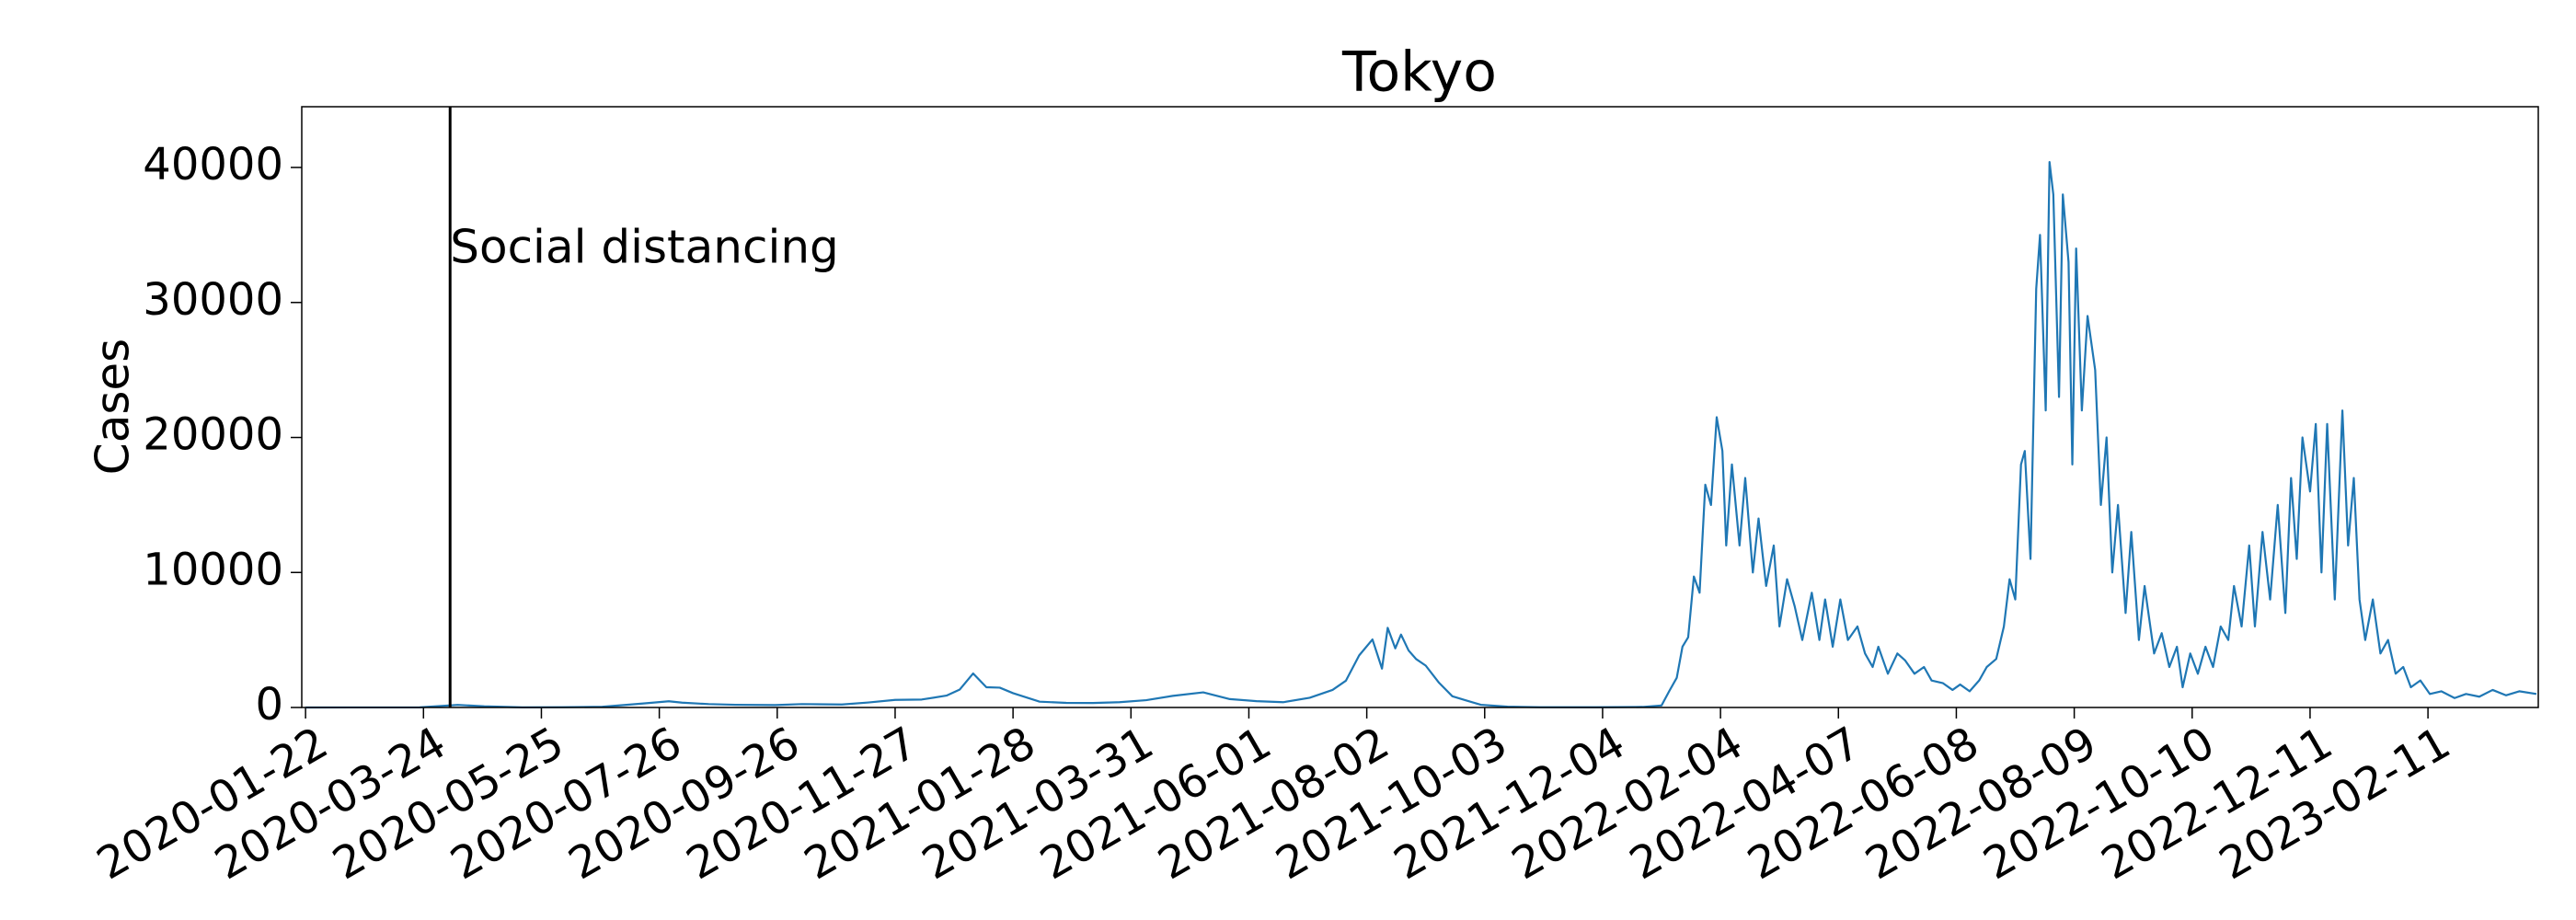  What do you see at coordinates (213, 435) in the screenshot?
I see `y-tick-label: 20000` at bounding box center [213, 435].